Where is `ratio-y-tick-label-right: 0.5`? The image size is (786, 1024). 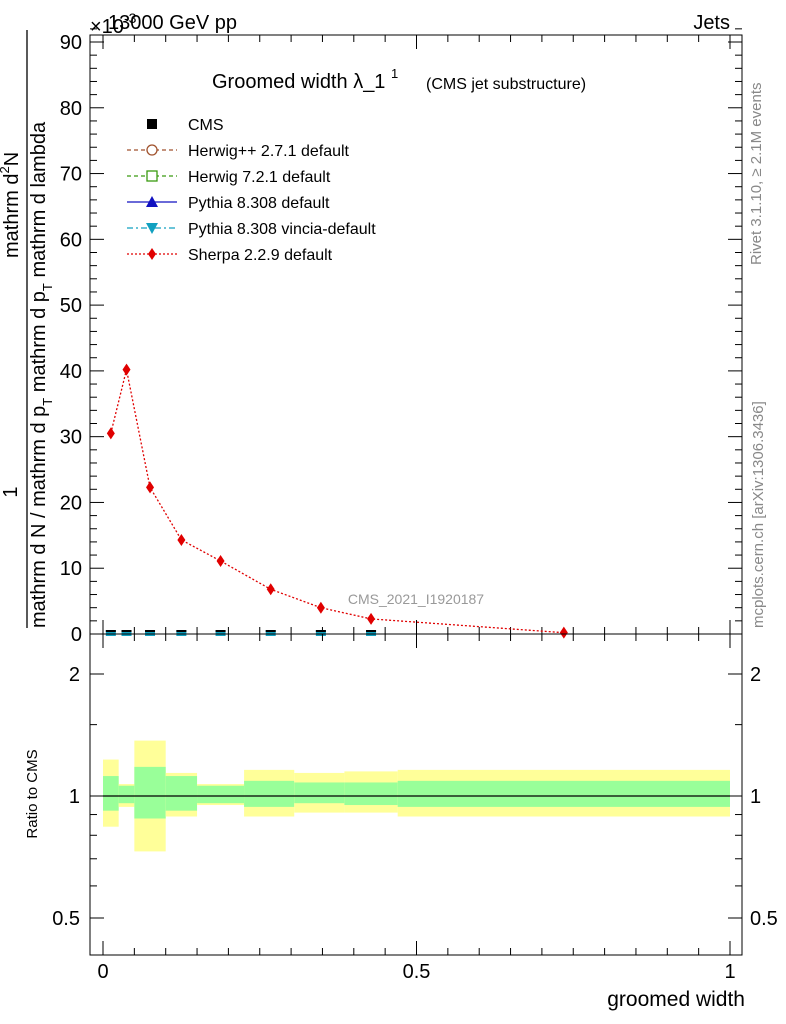 ratio-y-tick-label-right: 0.5 is located at coordinates (764, 919).